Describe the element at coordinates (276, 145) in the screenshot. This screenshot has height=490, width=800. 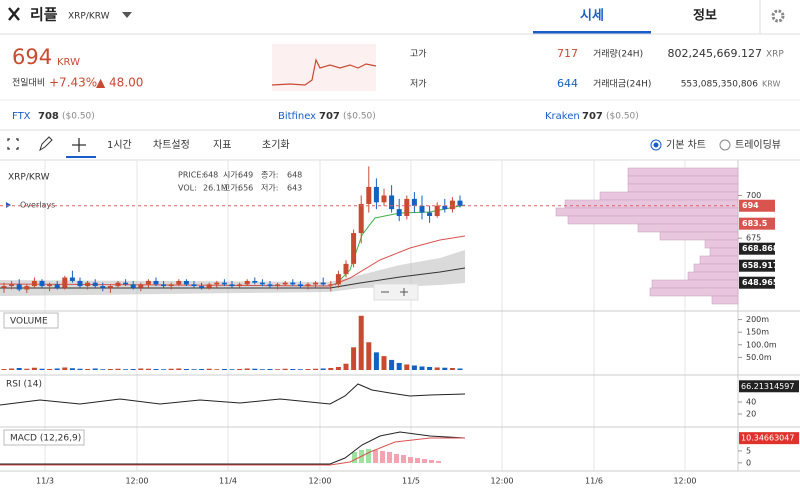
I see `toolbar-item: 초기화` at that location.